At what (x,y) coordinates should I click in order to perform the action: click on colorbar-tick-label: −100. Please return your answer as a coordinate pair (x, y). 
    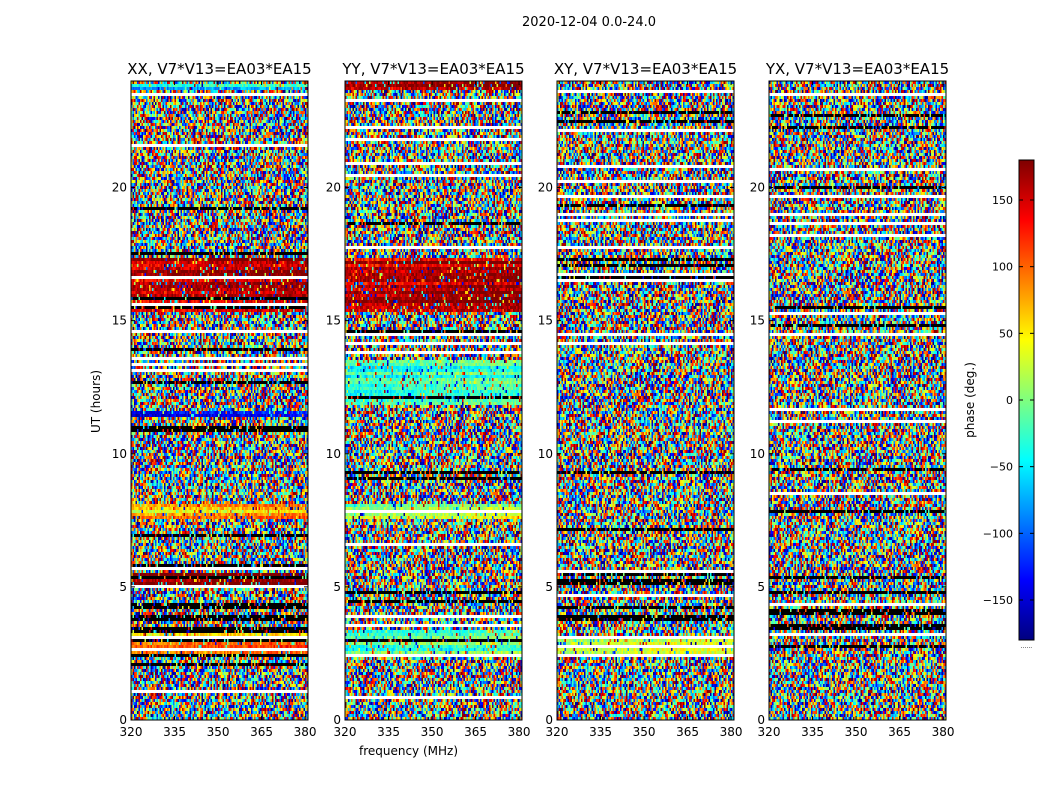
    Looking at the image, I should click on (998, 533).